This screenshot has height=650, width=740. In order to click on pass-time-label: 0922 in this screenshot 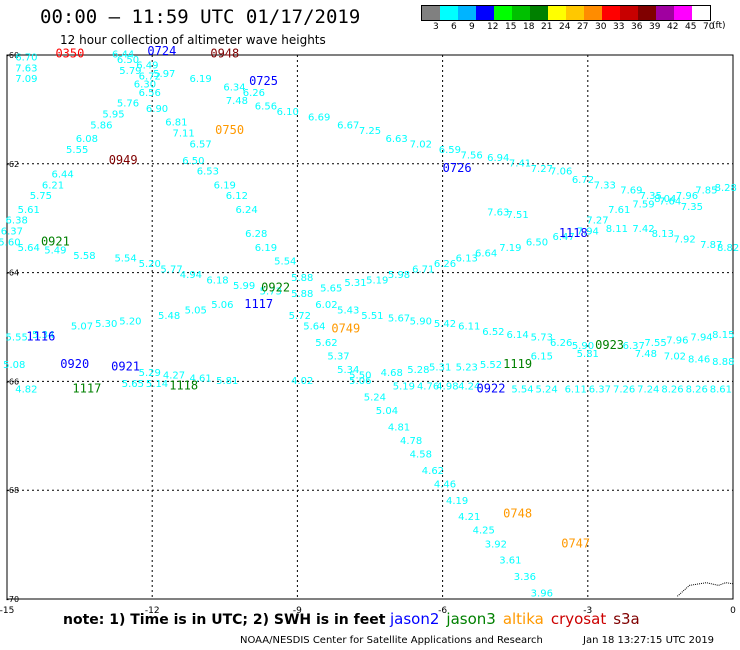, I will do `click(491, 388)`.